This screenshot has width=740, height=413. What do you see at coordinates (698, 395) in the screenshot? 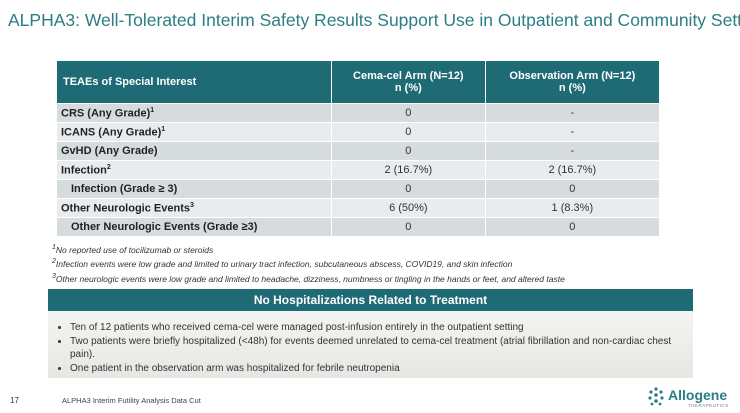
I see `logo-text: Allogene` at bounding box center [698, 395].